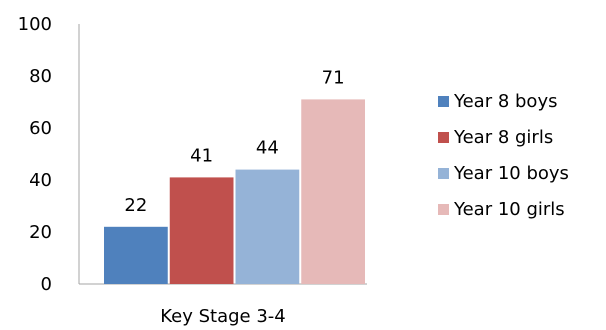 The image size is (606, 330). What do you see at coordinates (201, 155) in the screenshot?
I see `bar-value-label: 41` at bounding box center [201, 155].